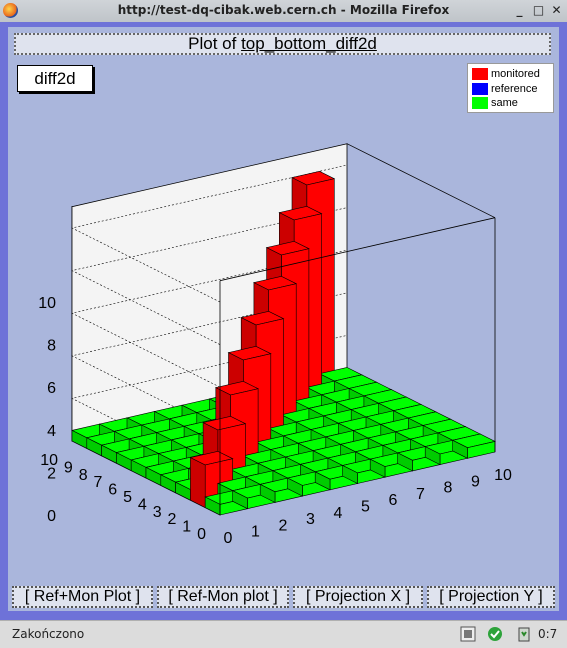 The image size is (567, 648). Describe the element at coordinates (495, 634) in the screenshot. I see `check-icon` at that location.